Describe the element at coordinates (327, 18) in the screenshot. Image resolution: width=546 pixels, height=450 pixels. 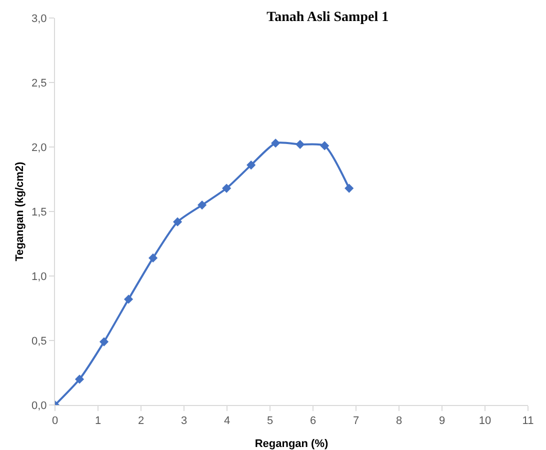
I see `chart-title: Tanah Asli Sampel 1` at that location.